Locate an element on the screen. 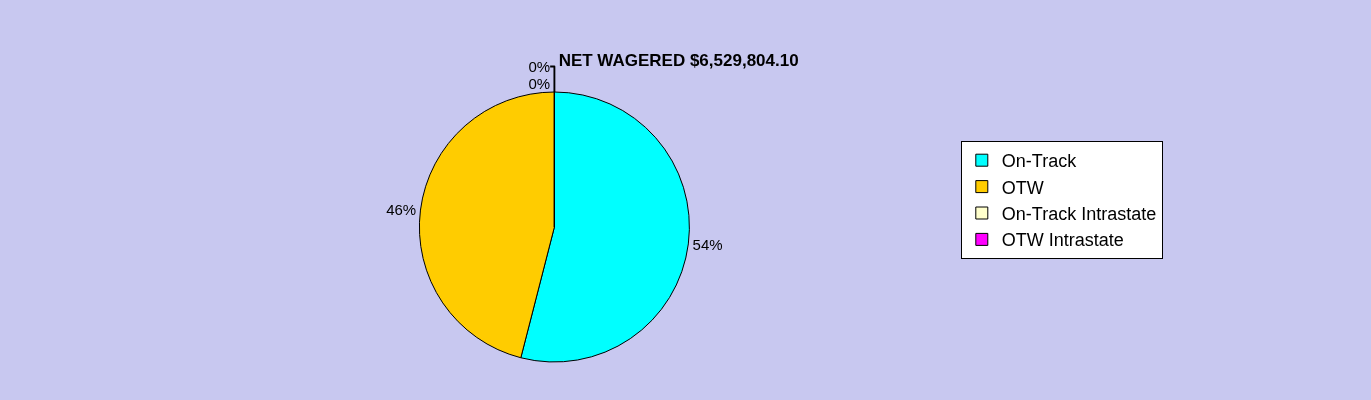 The height and width of the screenshot is (400, 1371). legend-label: OTW Intrastate is located at coordinates (1062, 240).